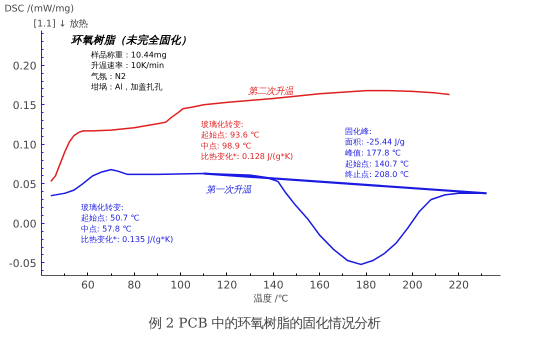  What do you see at coordinates (366, 285) in the screenshot?
I see `x-tick-label: 180` at bounding box center [366, 285].